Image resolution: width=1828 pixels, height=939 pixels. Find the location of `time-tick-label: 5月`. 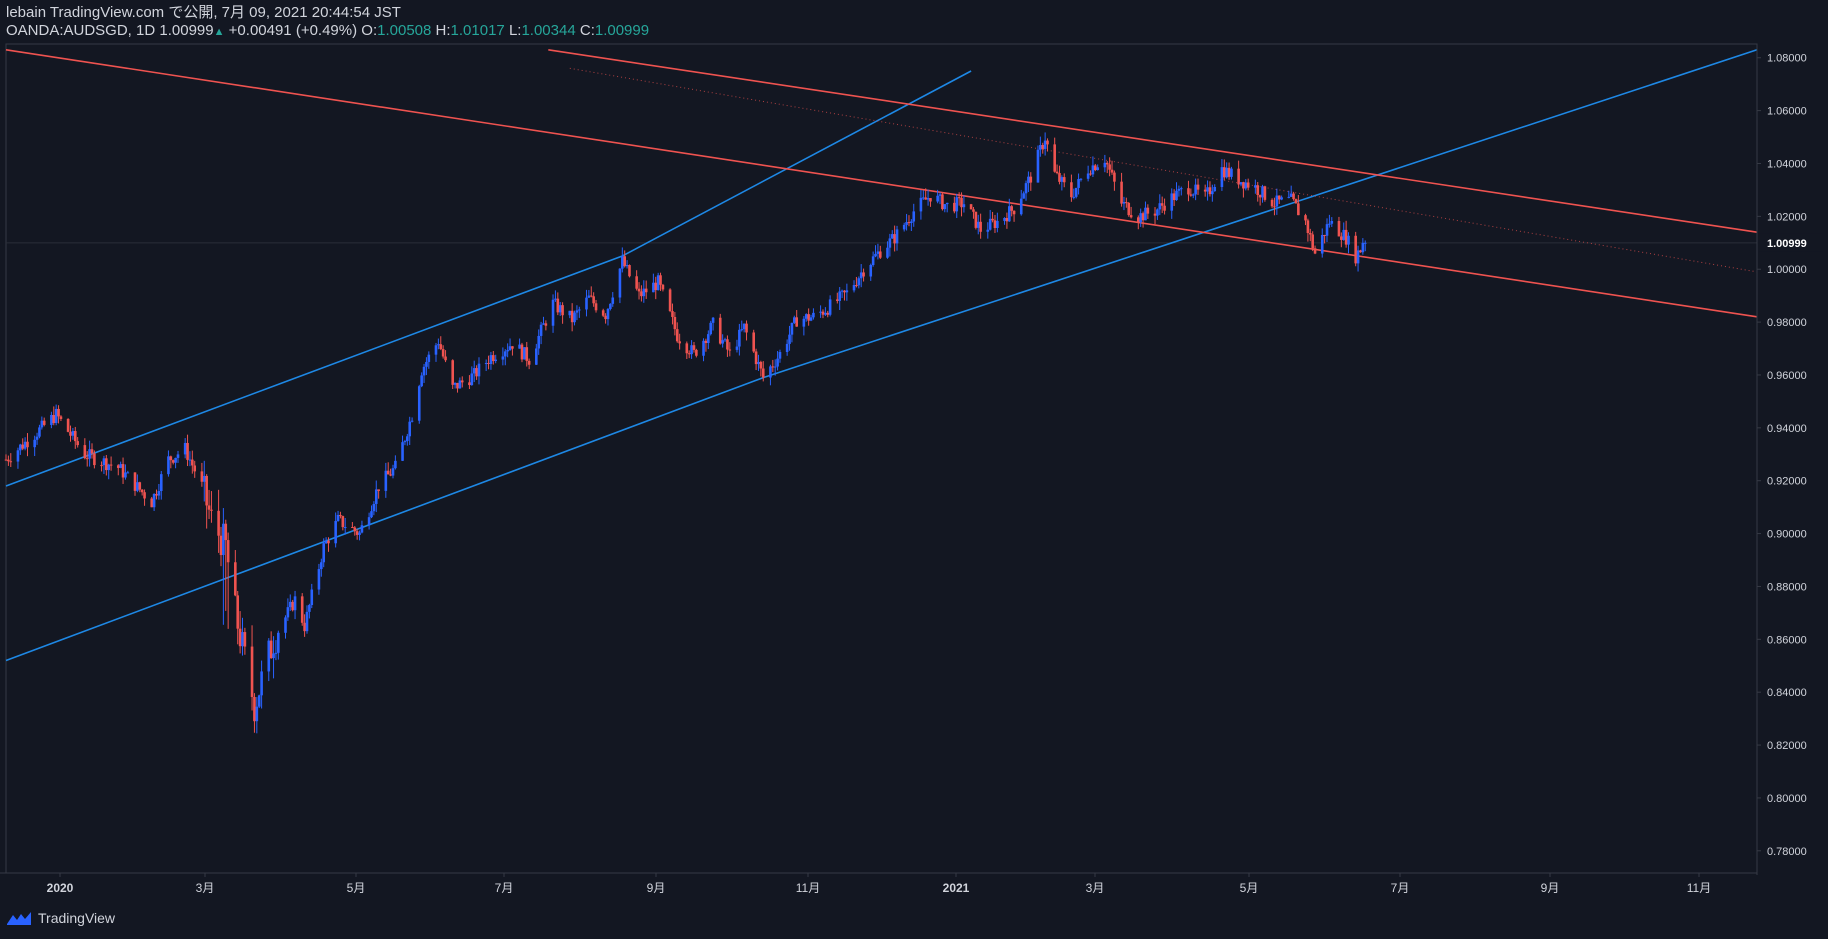

time-tick-label: 5月 is located at coordinates (356, 888).